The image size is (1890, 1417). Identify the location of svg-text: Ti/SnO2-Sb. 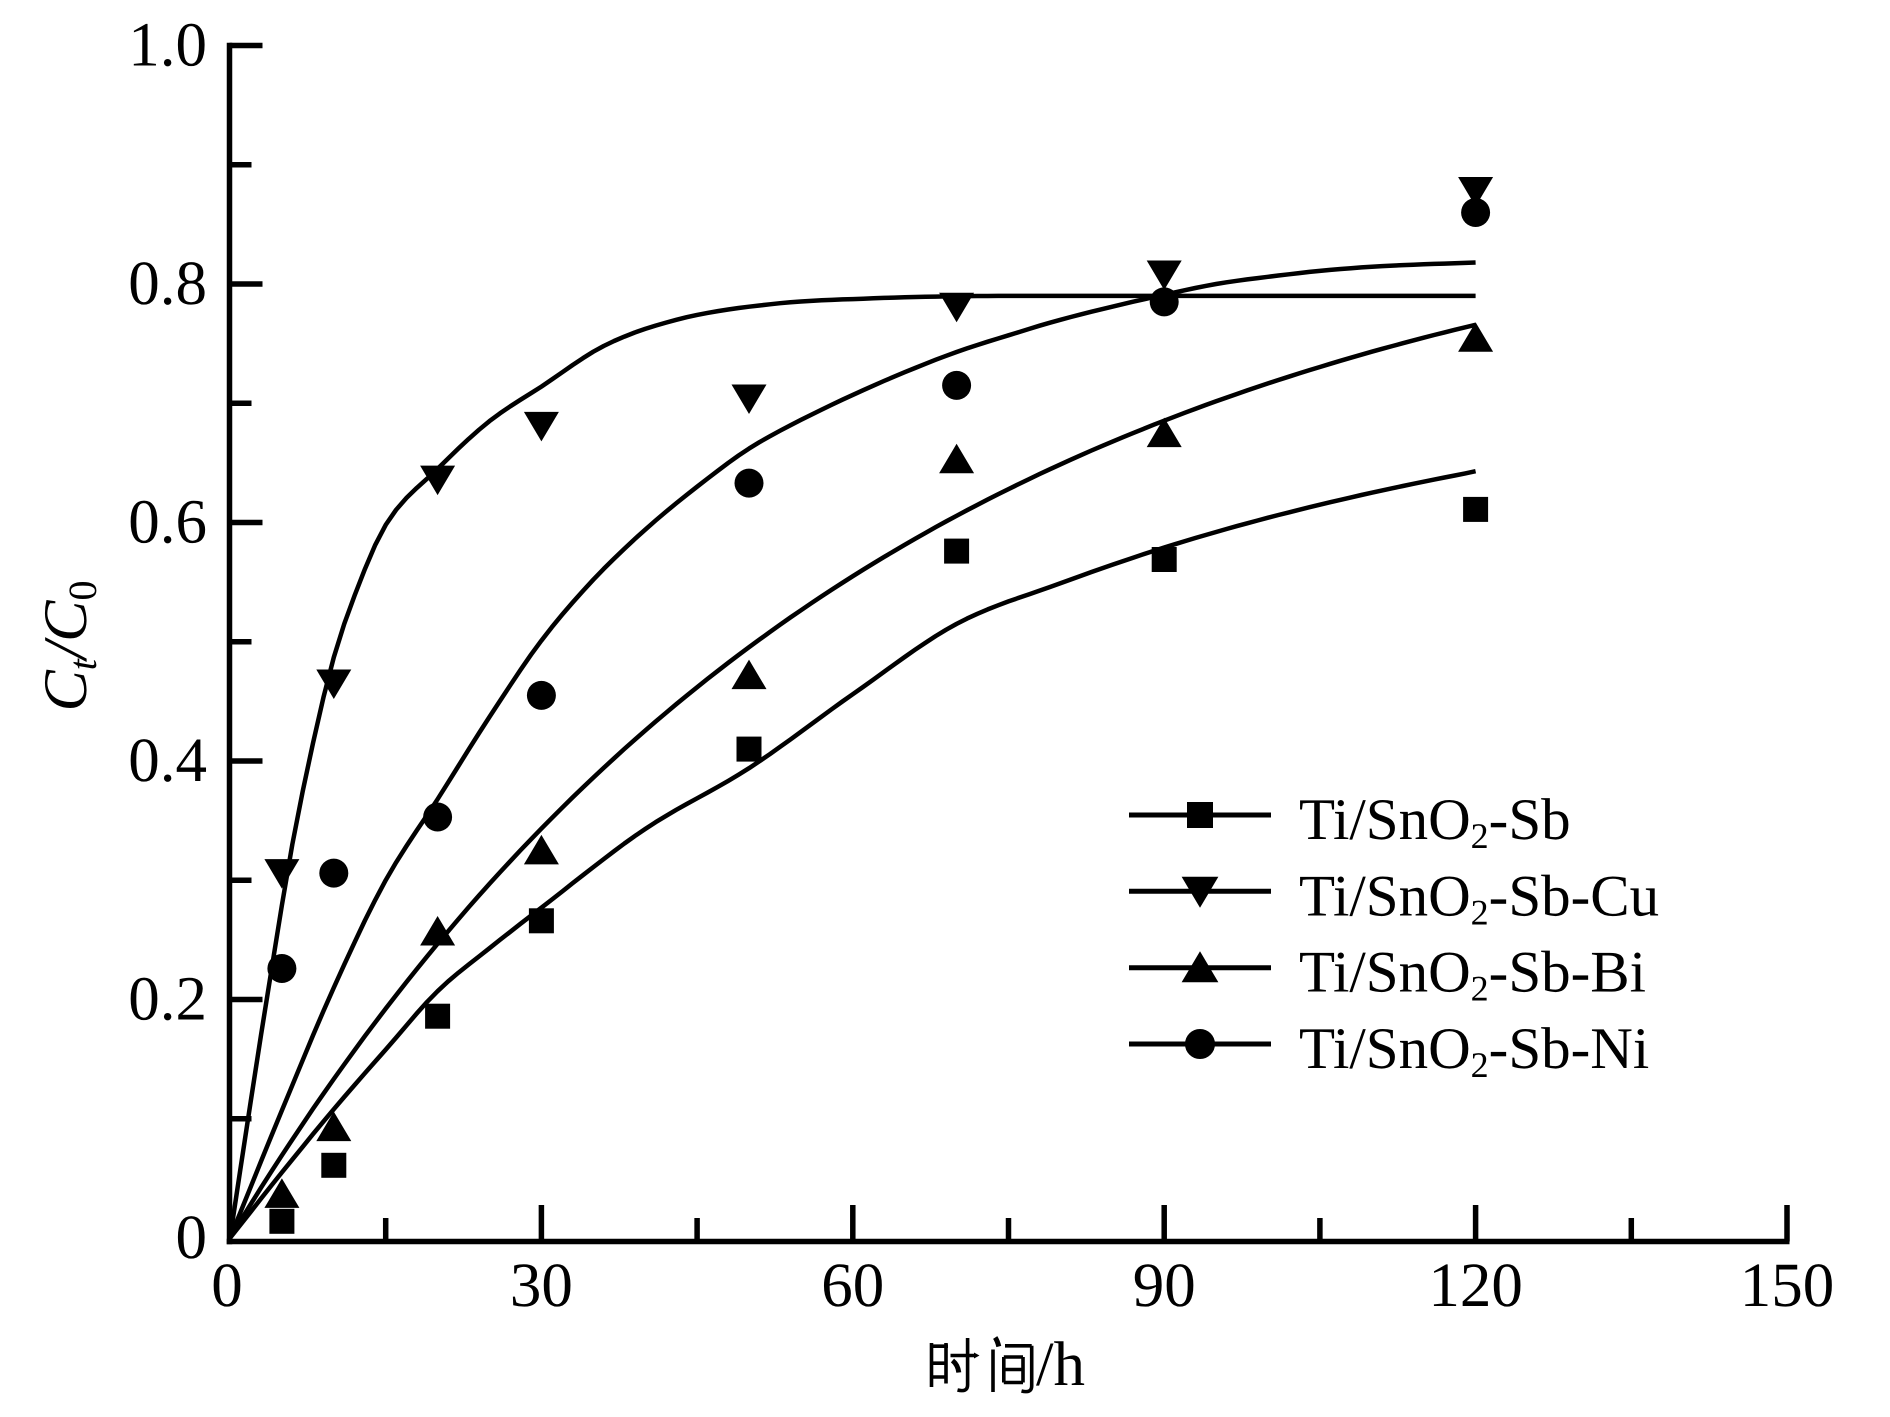
(1435, 821).